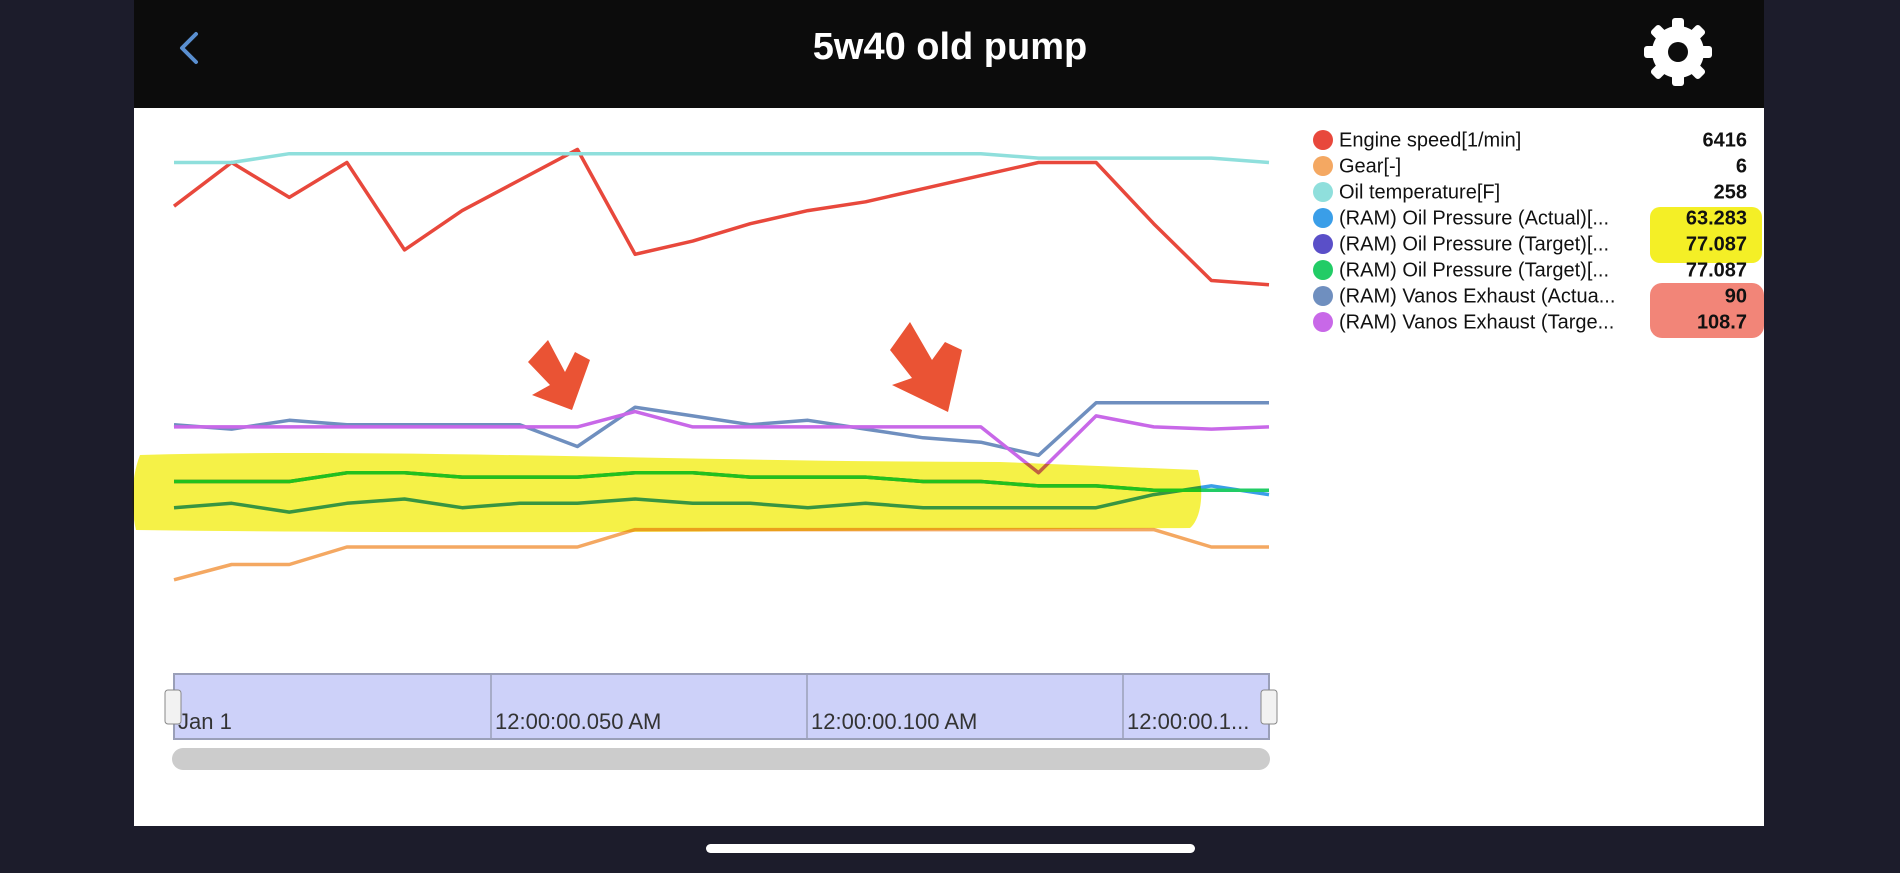 The height and width of the screenshot is (873, 1900). Describe the element at coordinates (1741, 166) in the screenshot. I see `legend-value: 6` at that location.